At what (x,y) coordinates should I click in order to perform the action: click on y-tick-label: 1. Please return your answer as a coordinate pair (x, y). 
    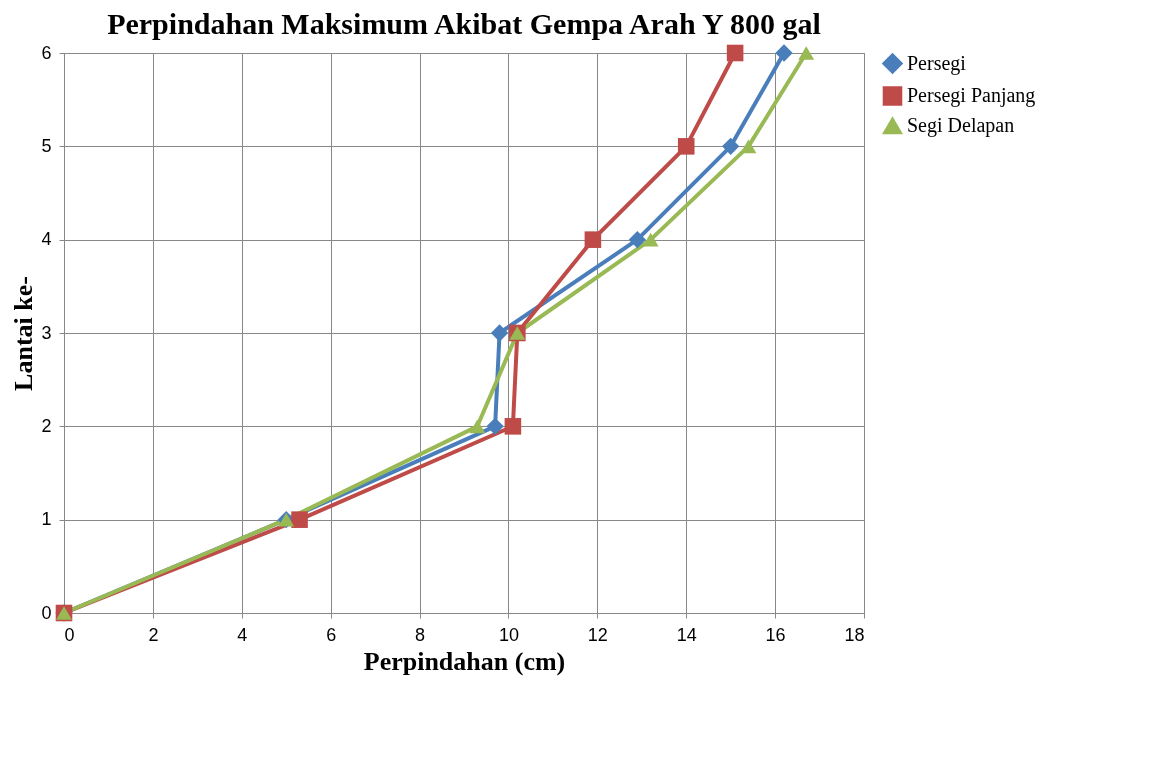
    Looking at the image, I should click on (46, 519).